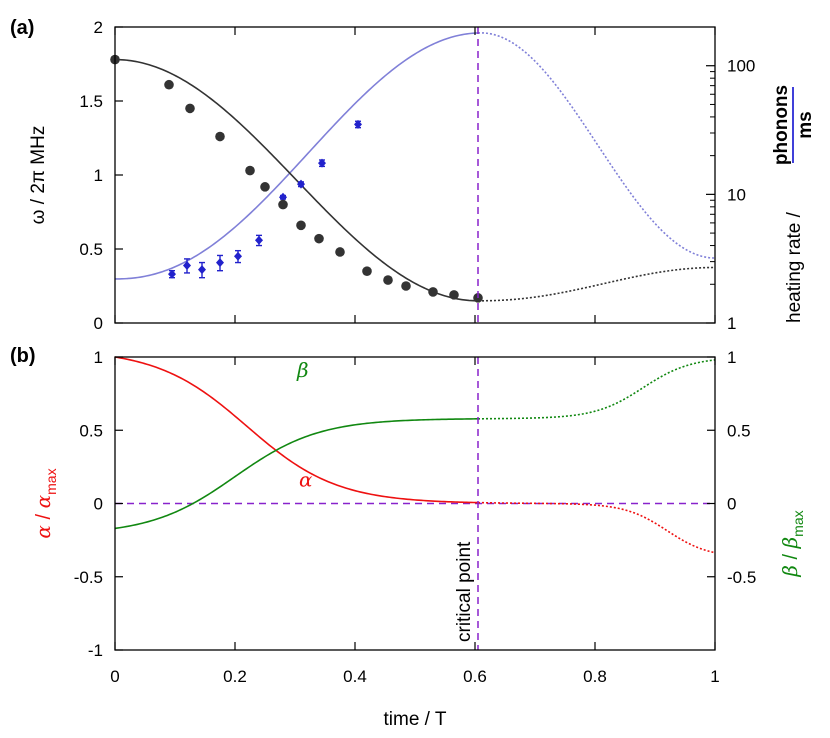  Describe the element at coordinates (91, 430) in the screenshot. I see `y-tick-label-b: 0.5` at that location.